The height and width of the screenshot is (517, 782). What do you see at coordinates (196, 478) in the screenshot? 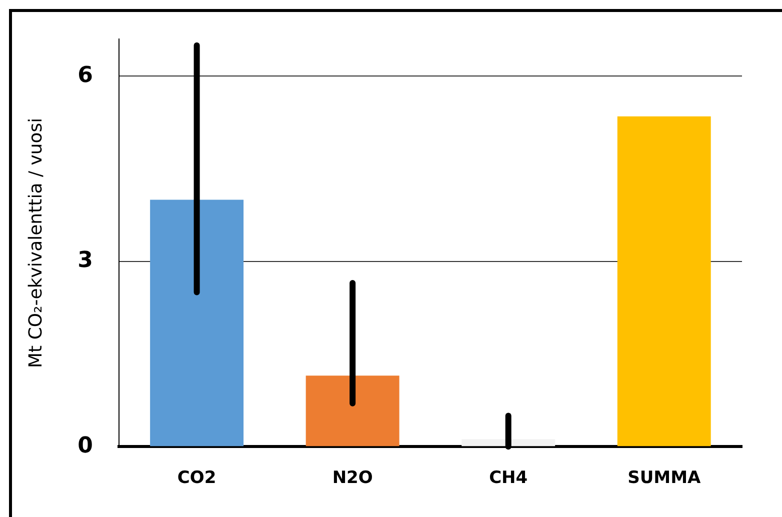
I see `x-tick-label: CO2` at bounding box center [196, 478].